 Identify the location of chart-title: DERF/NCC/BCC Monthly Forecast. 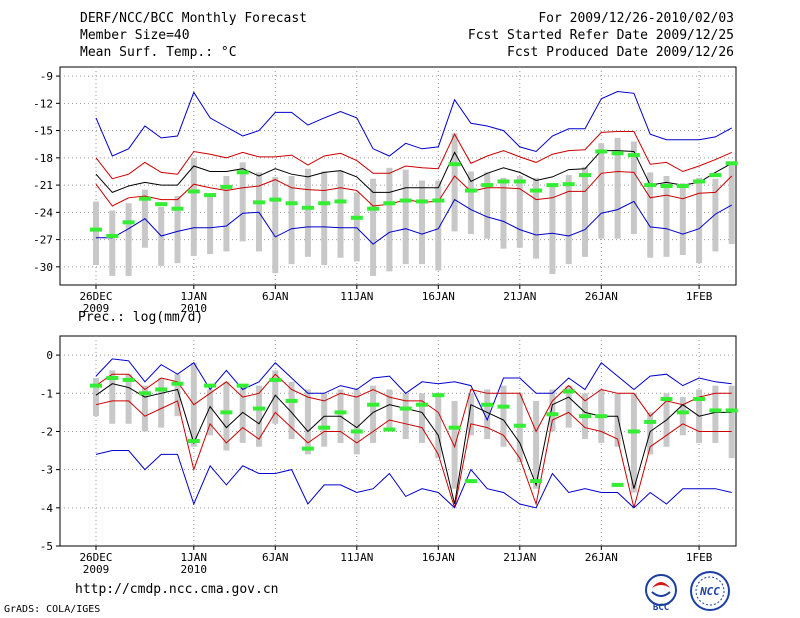
(193, 18).